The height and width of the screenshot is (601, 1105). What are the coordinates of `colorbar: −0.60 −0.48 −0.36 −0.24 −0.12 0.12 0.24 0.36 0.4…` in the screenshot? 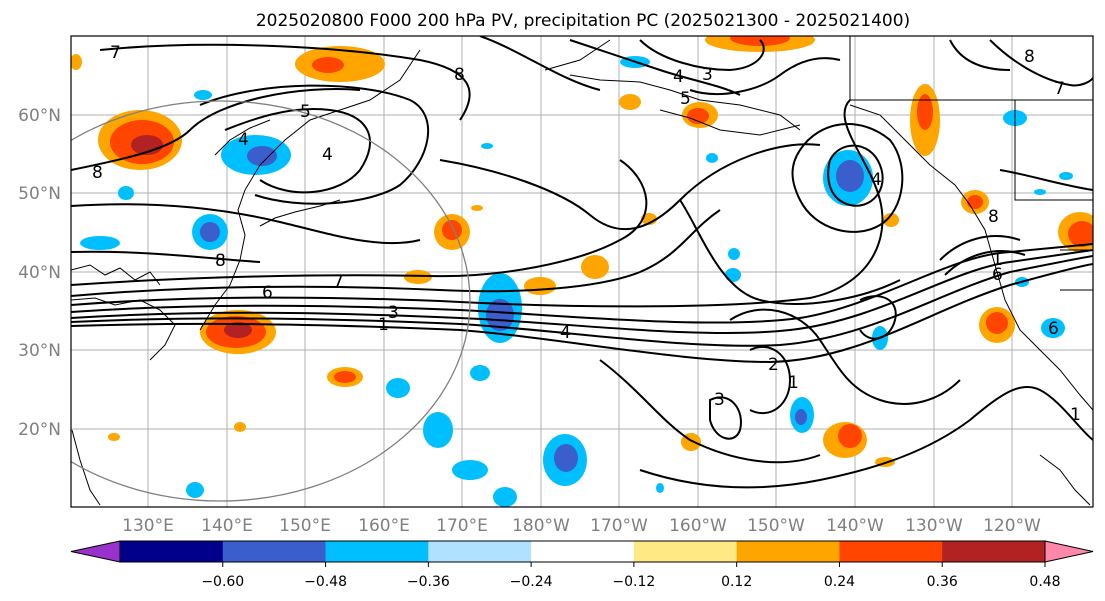 It's located at (582, 565).